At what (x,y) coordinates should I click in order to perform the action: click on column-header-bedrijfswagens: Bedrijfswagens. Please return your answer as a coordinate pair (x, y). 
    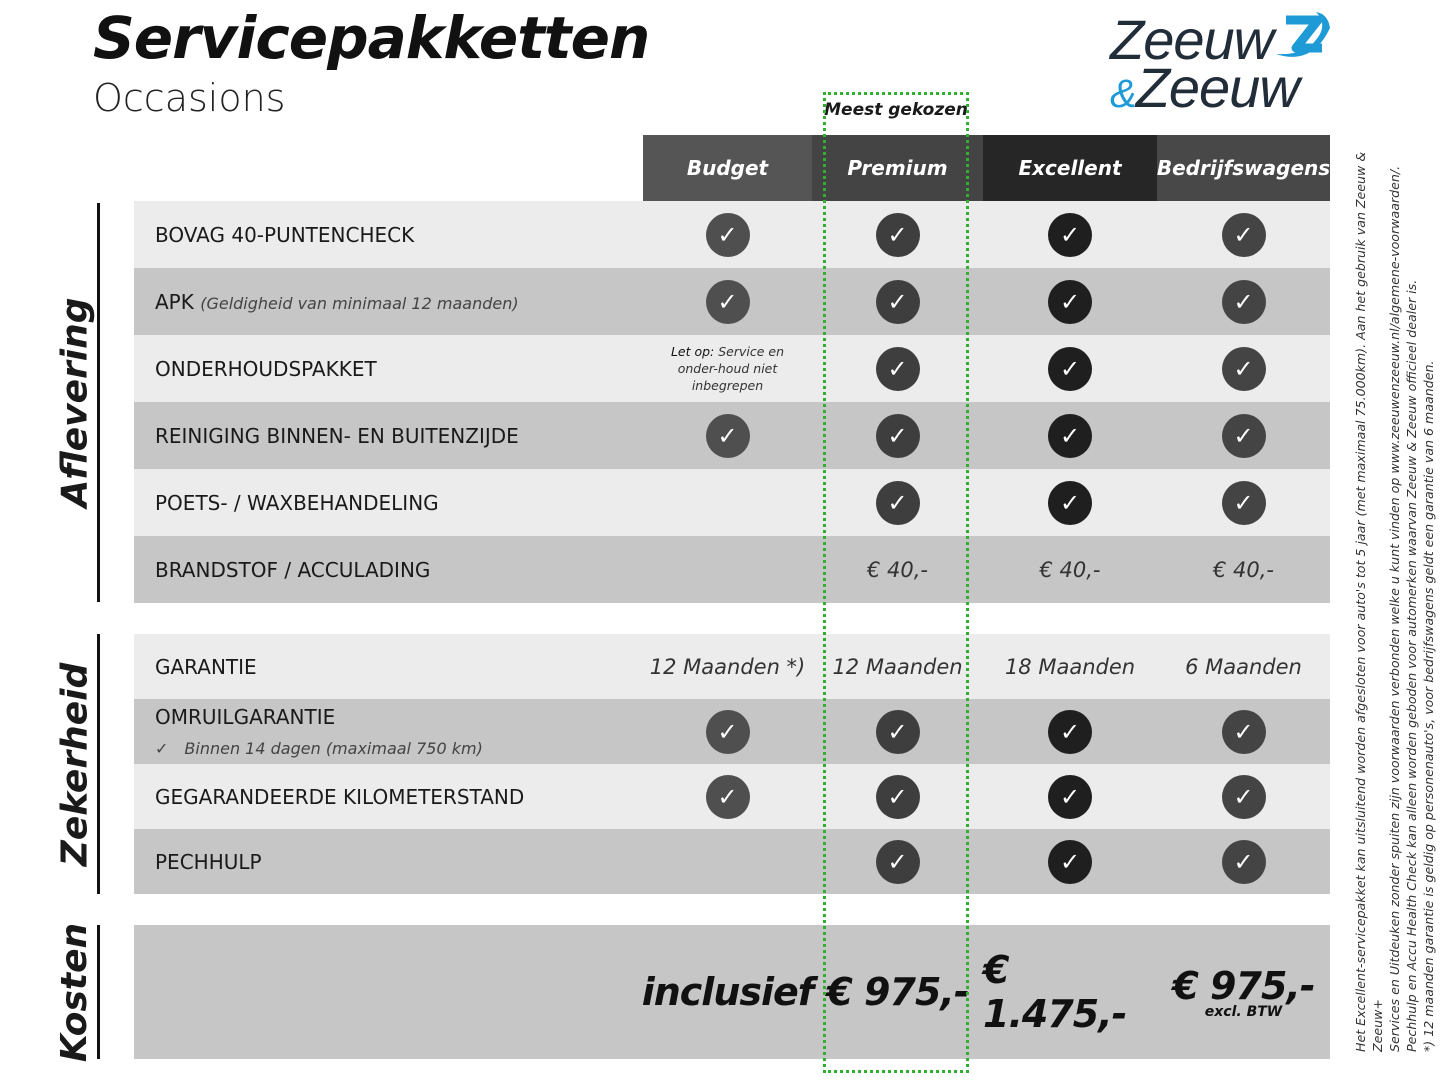
    Looking at the image, I should click on (1243, 168).